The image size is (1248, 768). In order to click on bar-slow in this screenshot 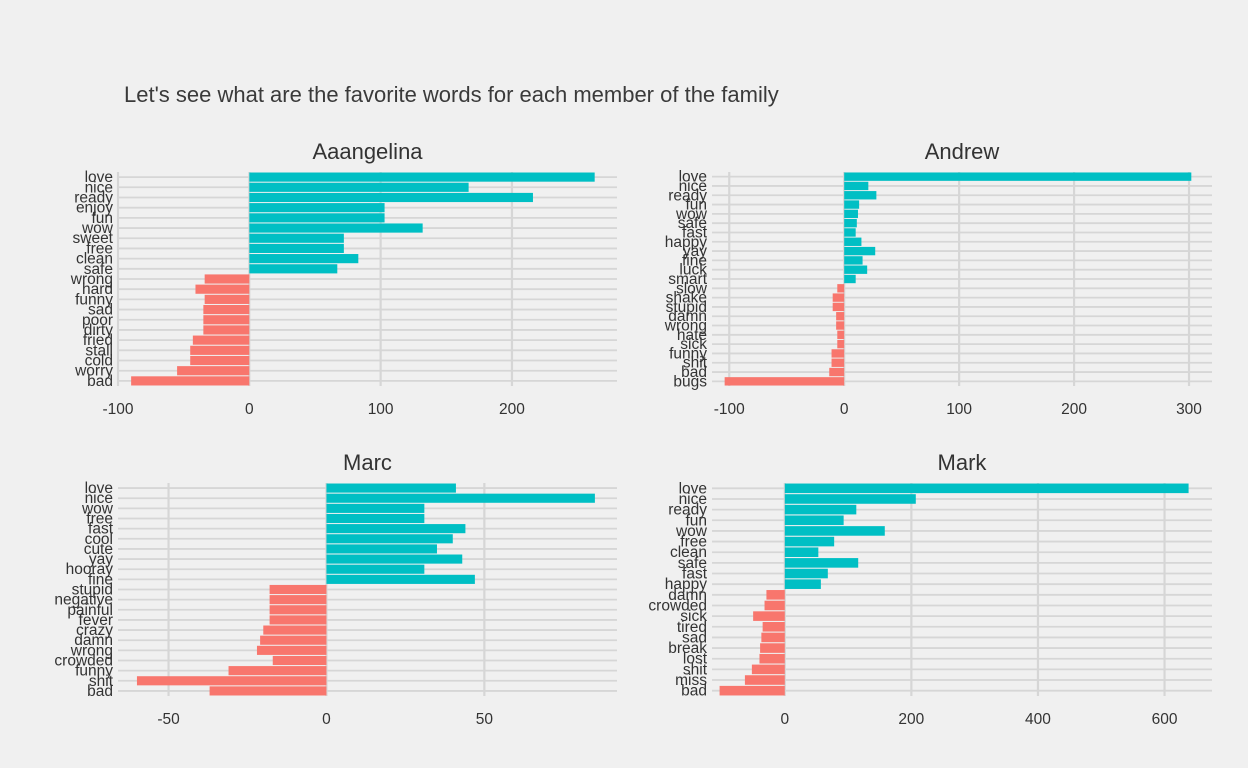, I will do `click(841, 288)`.